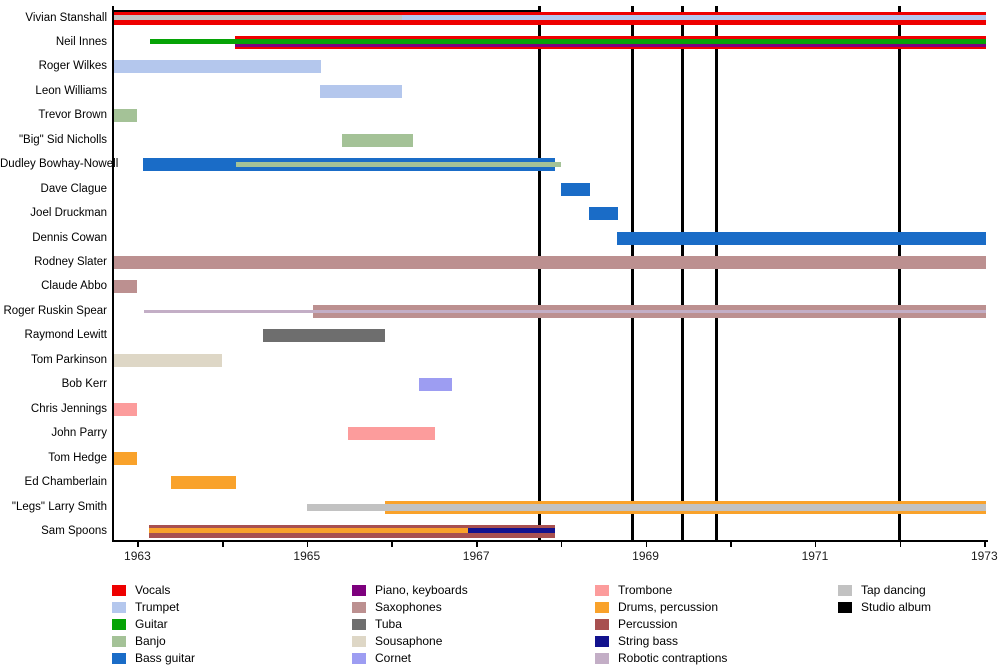 The width and height of the screenshot is (1000, 670). I want to click on legend-swatch-bass_guitar, so click(119, 658).